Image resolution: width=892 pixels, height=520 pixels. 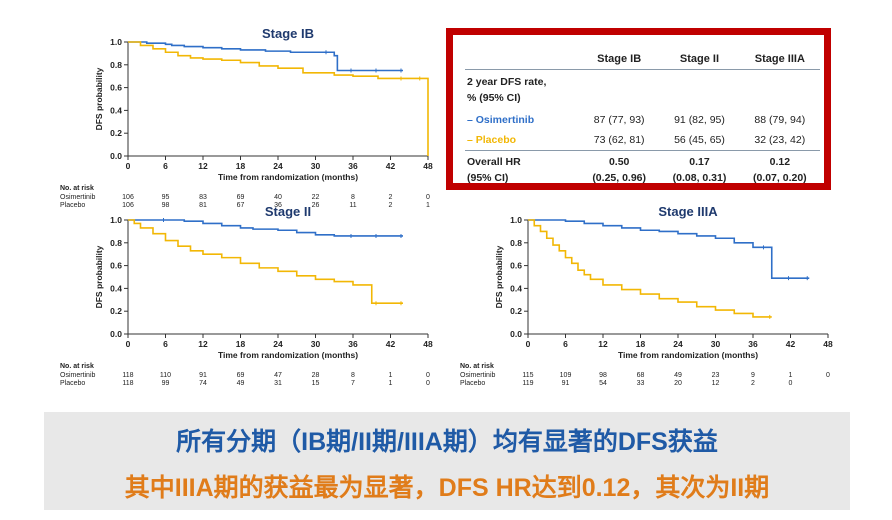 I want to click on risk-value: 31, so click(x=278, y=383).